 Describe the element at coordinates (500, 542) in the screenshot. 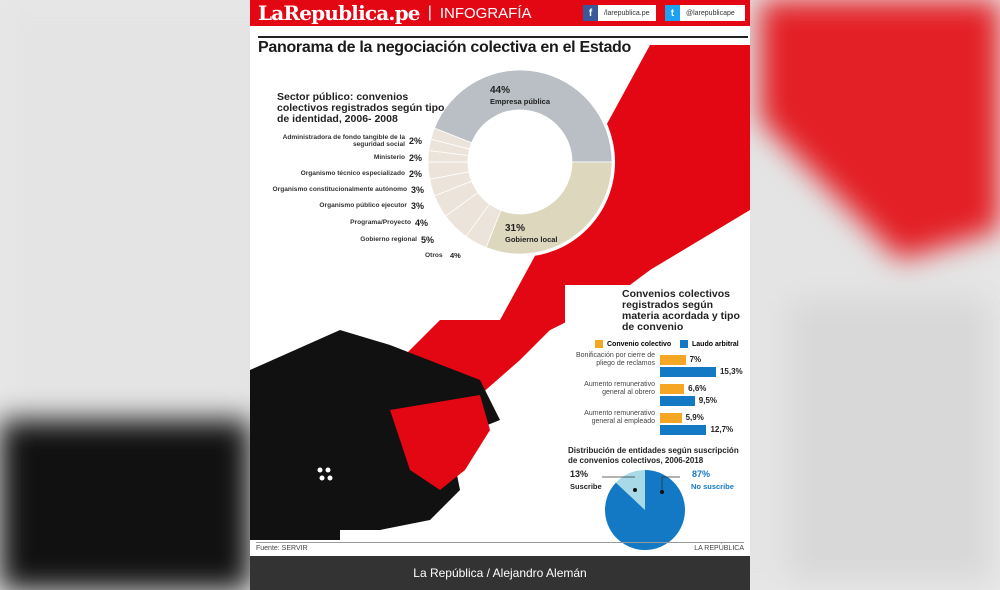

I see `footer-rule` at that location.